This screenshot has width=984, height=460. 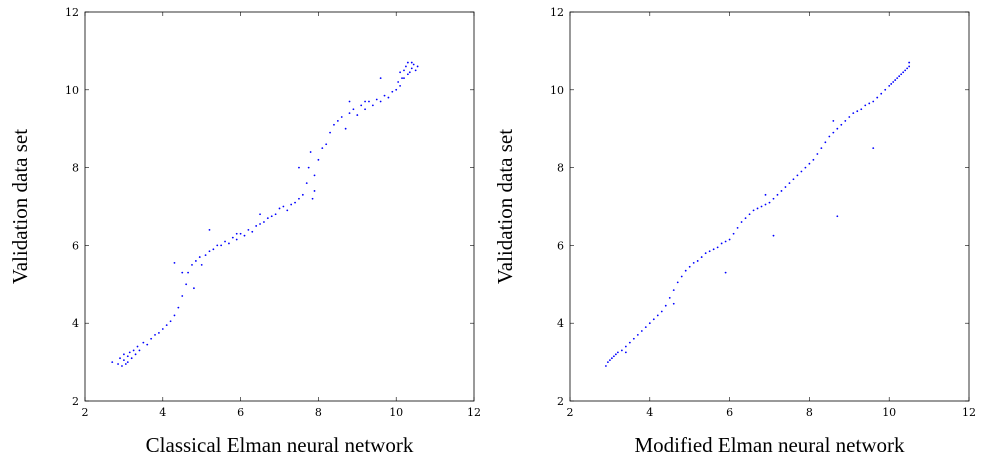 I want to click on y-tick-label: 2, so click(x=75, y=401).